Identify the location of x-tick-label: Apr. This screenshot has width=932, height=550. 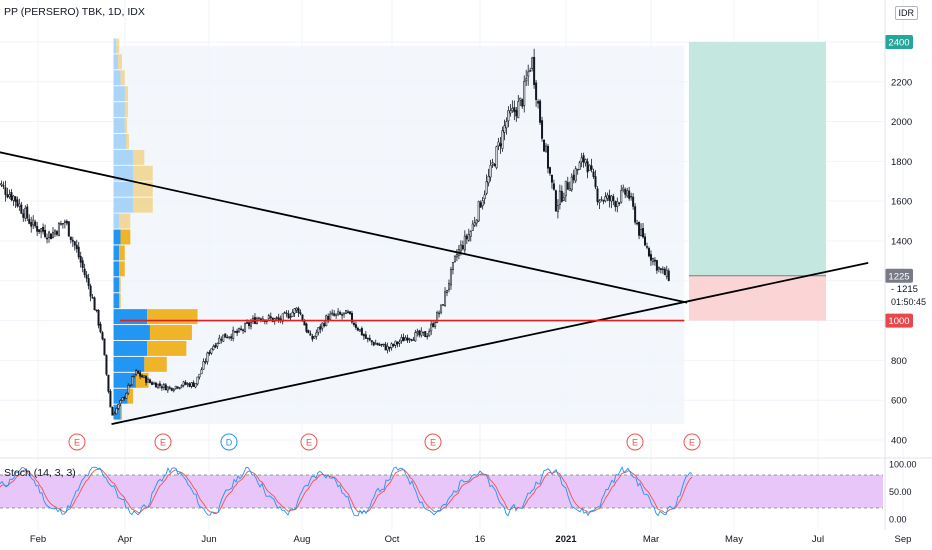
(125, 539).